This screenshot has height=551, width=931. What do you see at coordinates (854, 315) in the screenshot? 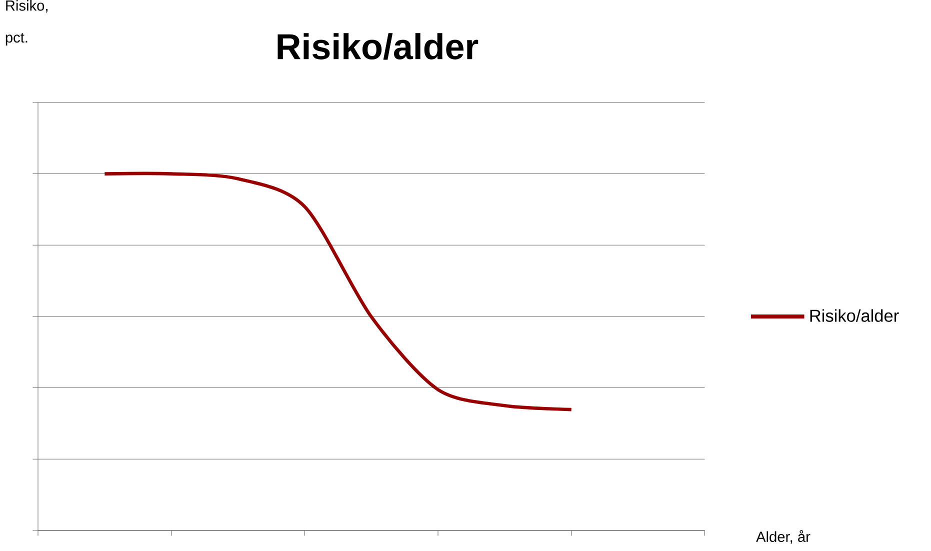
I see `legend-label: Risiko/alder` at bounding box center [854, 315].